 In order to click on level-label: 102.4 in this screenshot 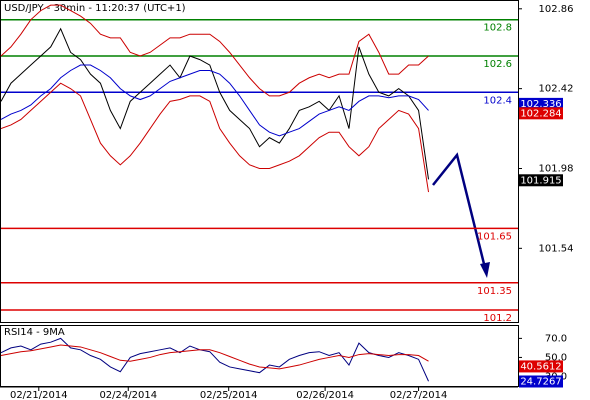, I will do `click(497, 100)`.